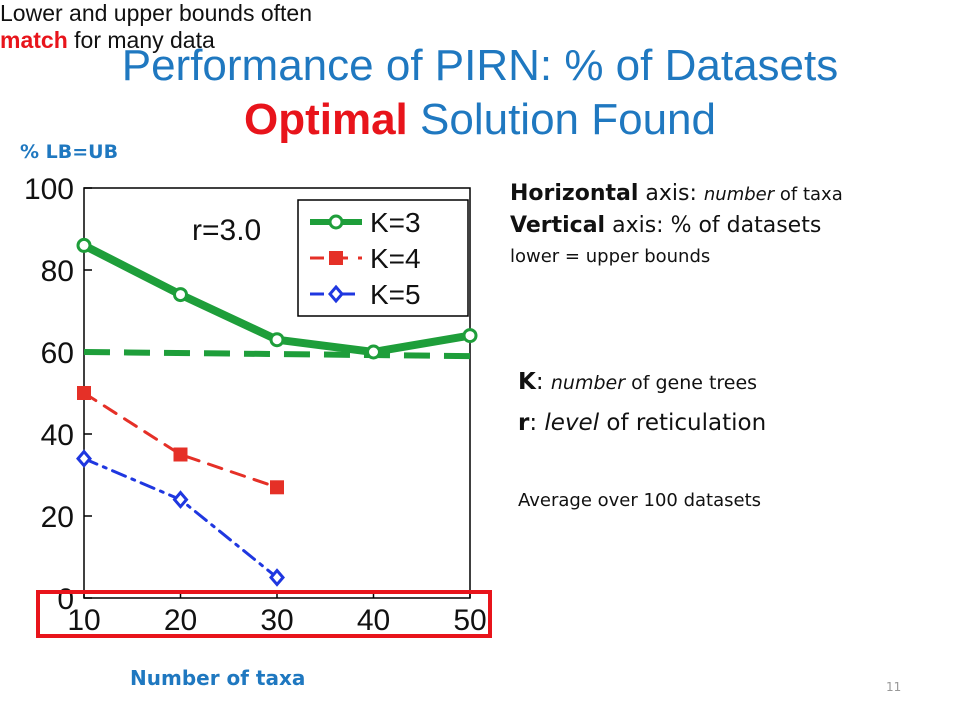 The height and width of the screenshot is (720, 960). What do you see at coordinates (395, 294) in the screenshot?
I see `legend-label: K=5` at bounding box center [395, 294].